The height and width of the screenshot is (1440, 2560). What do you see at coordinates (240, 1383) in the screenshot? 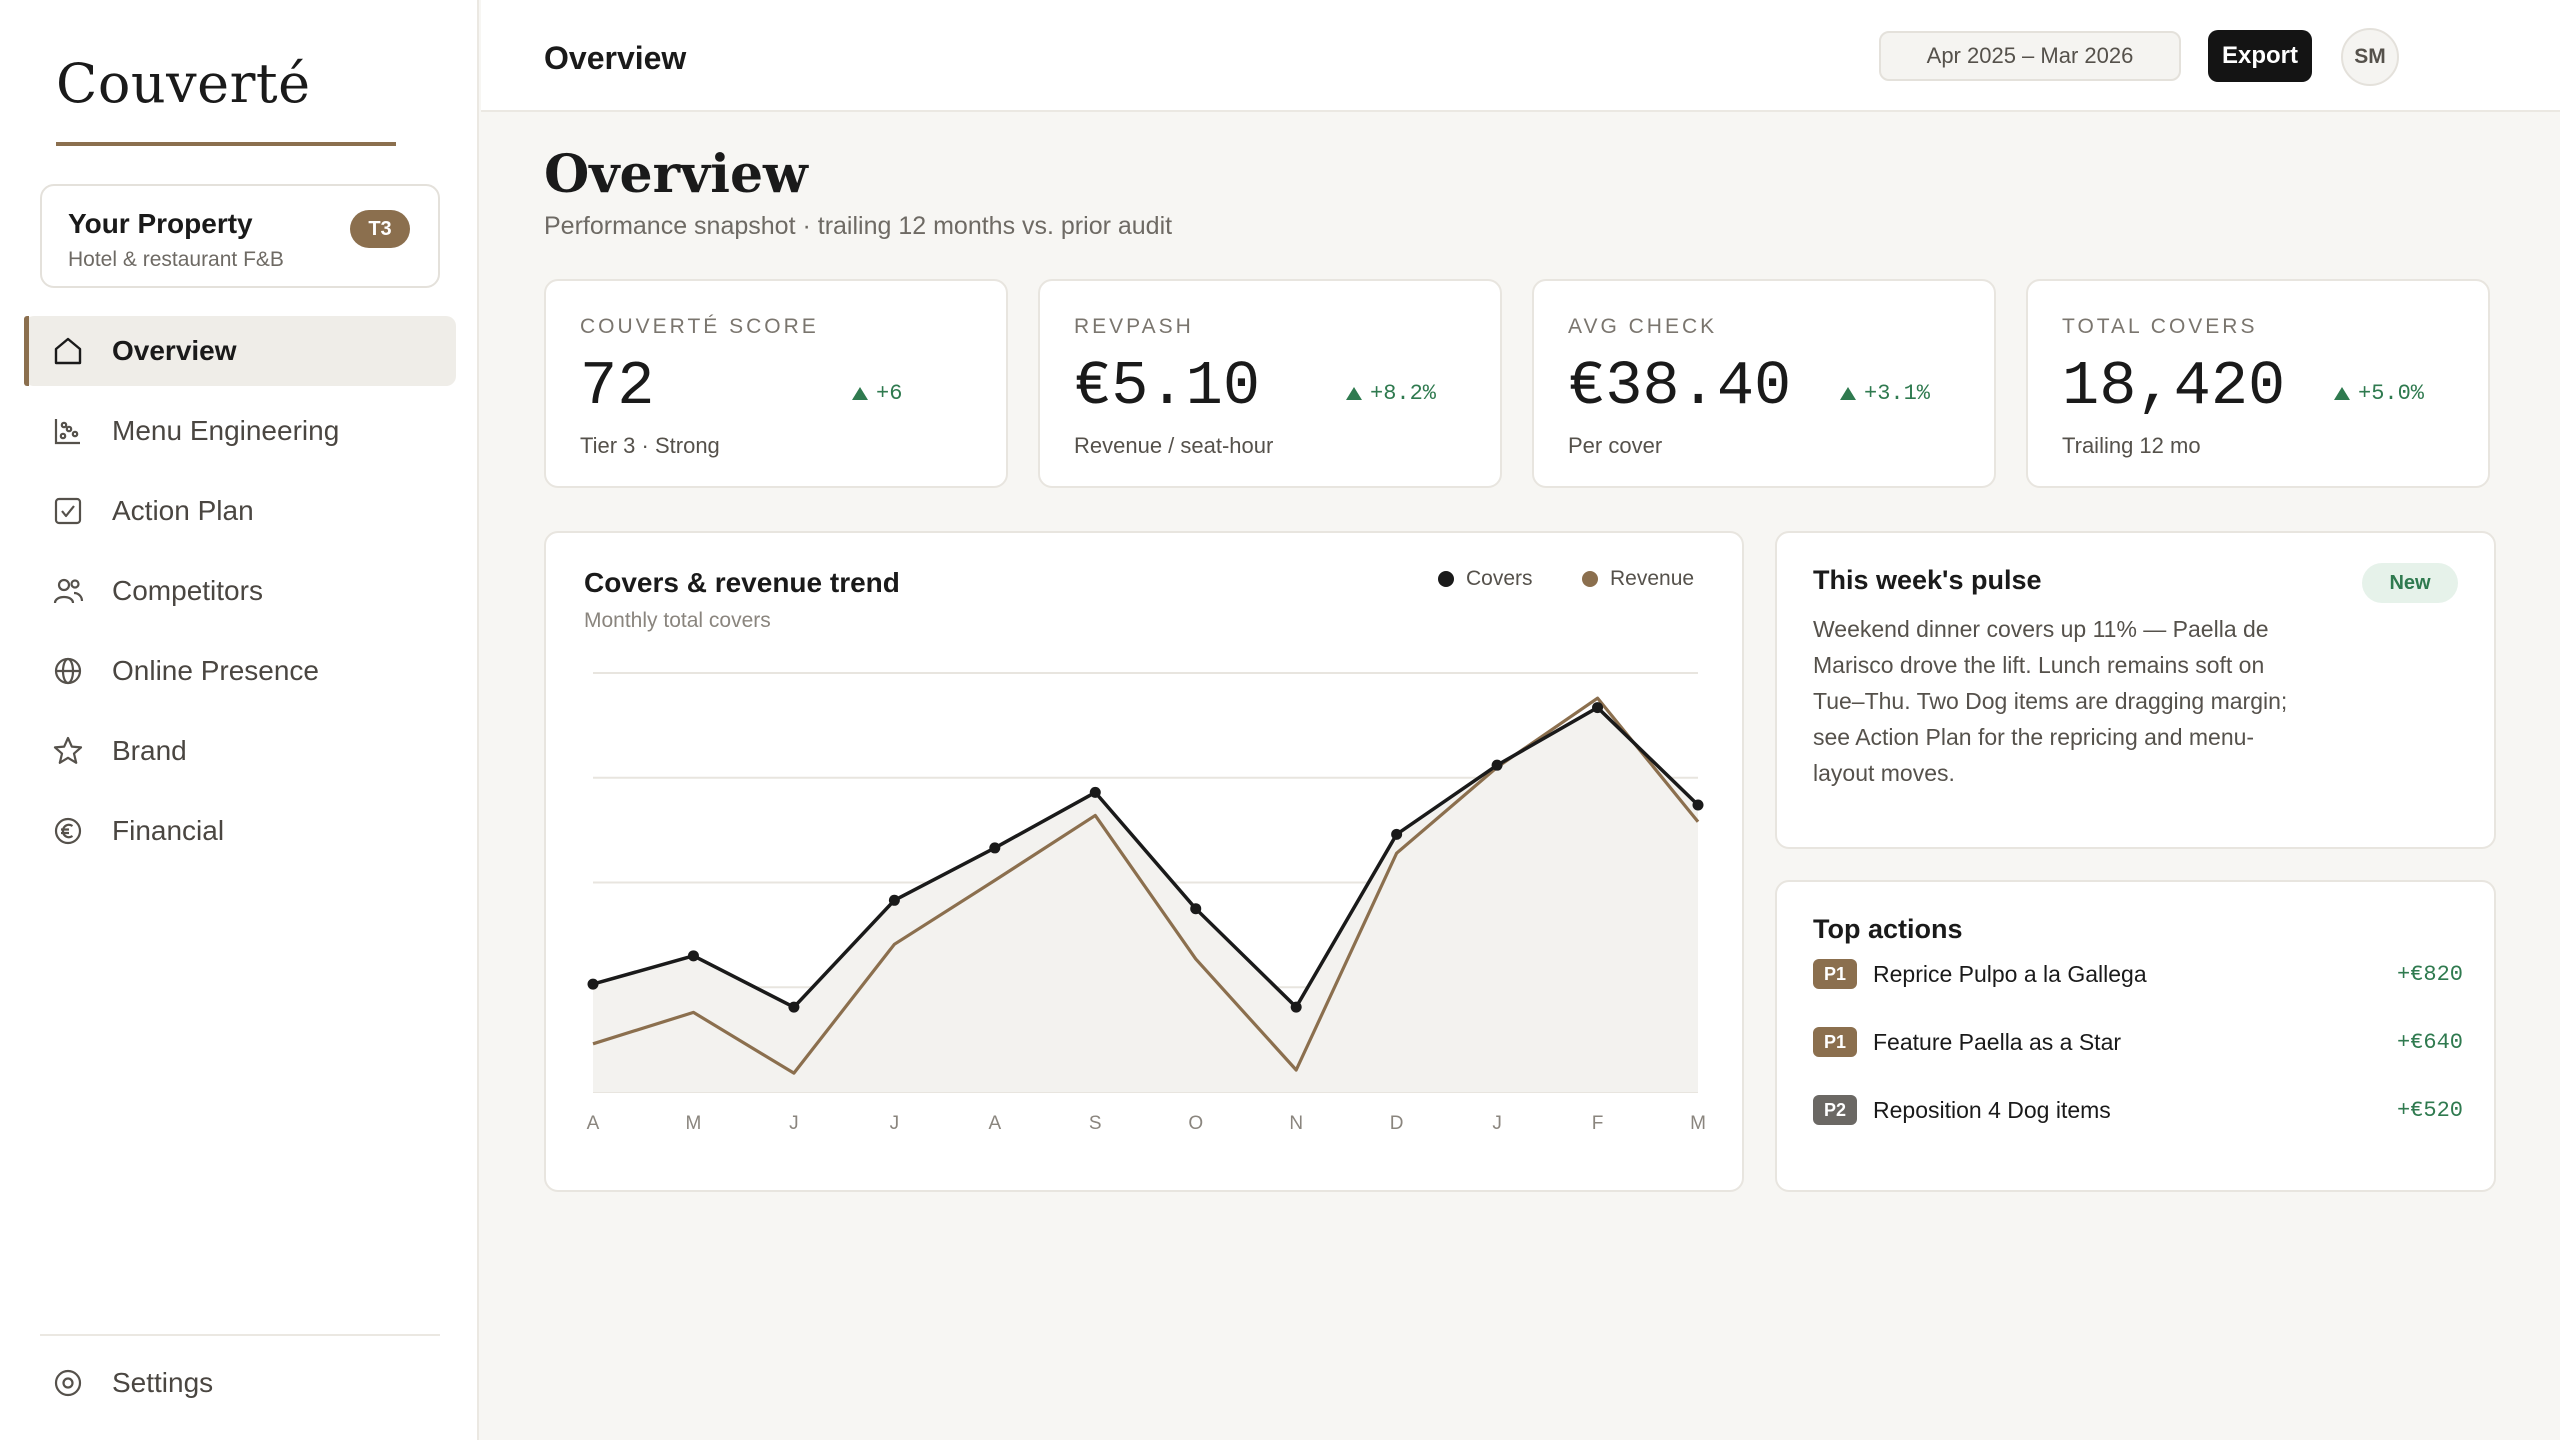
I see `sidebar-item-settings: Settings` at bounding box center [240, 1383].